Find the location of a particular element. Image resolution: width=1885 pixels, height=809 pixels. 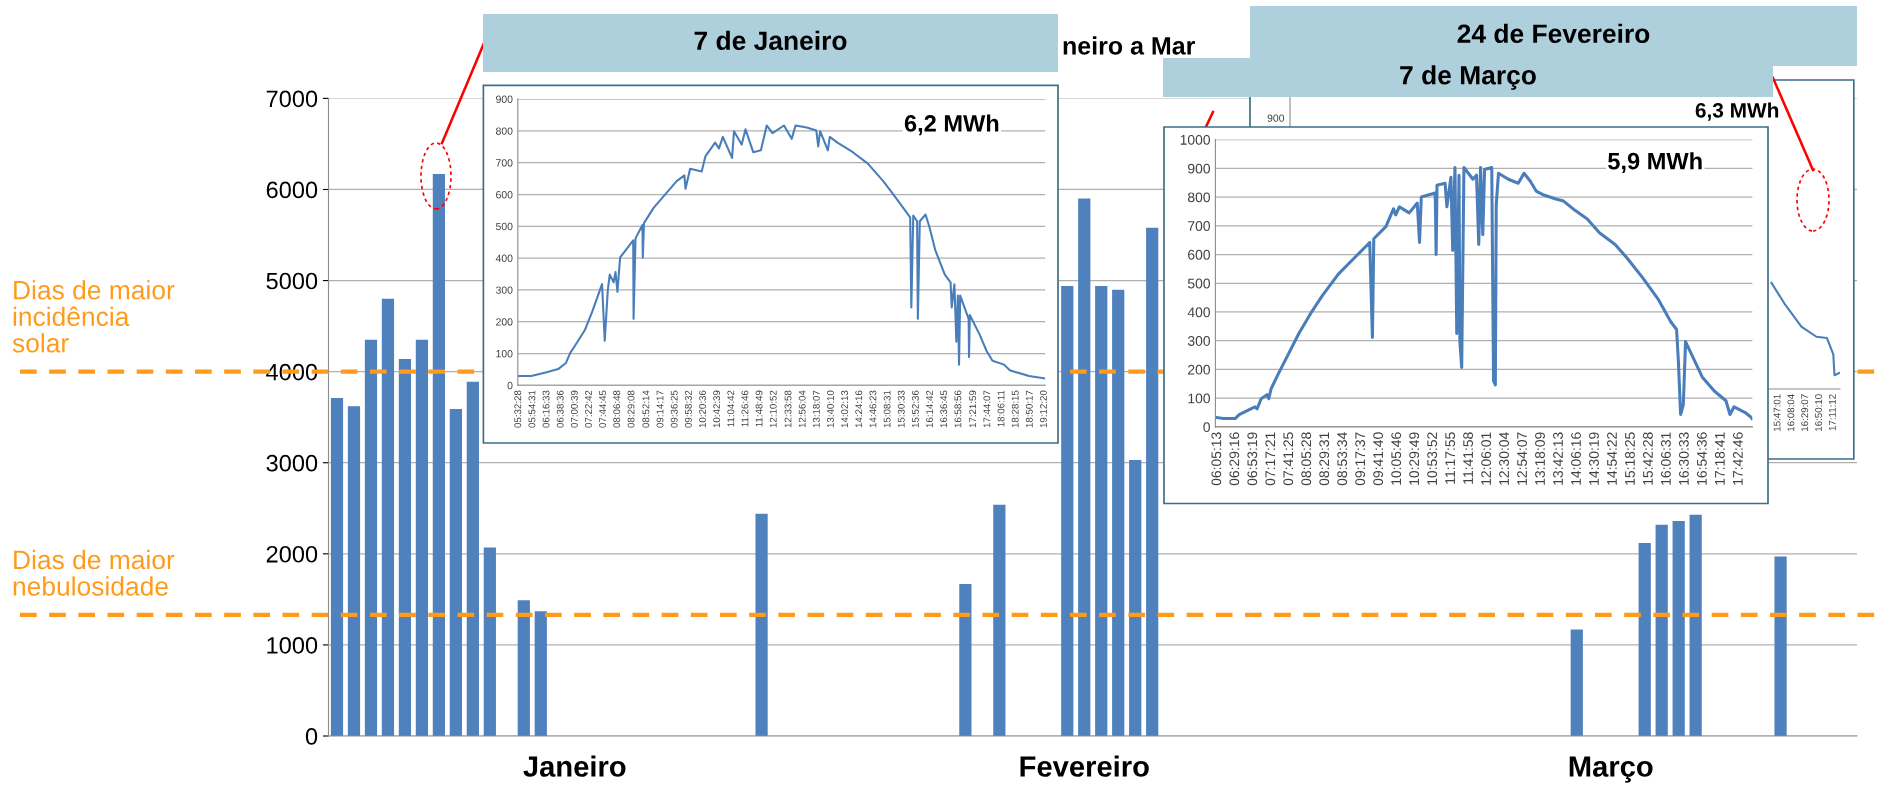

x-tick-label: 18:28:15 is located at coordinates (1015, 409).